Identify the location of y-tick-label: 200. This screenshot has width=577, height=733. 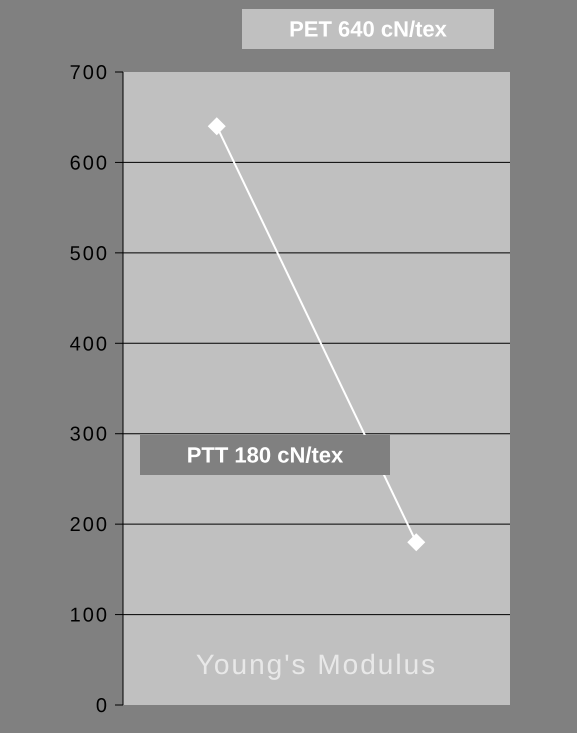
(89, 525).